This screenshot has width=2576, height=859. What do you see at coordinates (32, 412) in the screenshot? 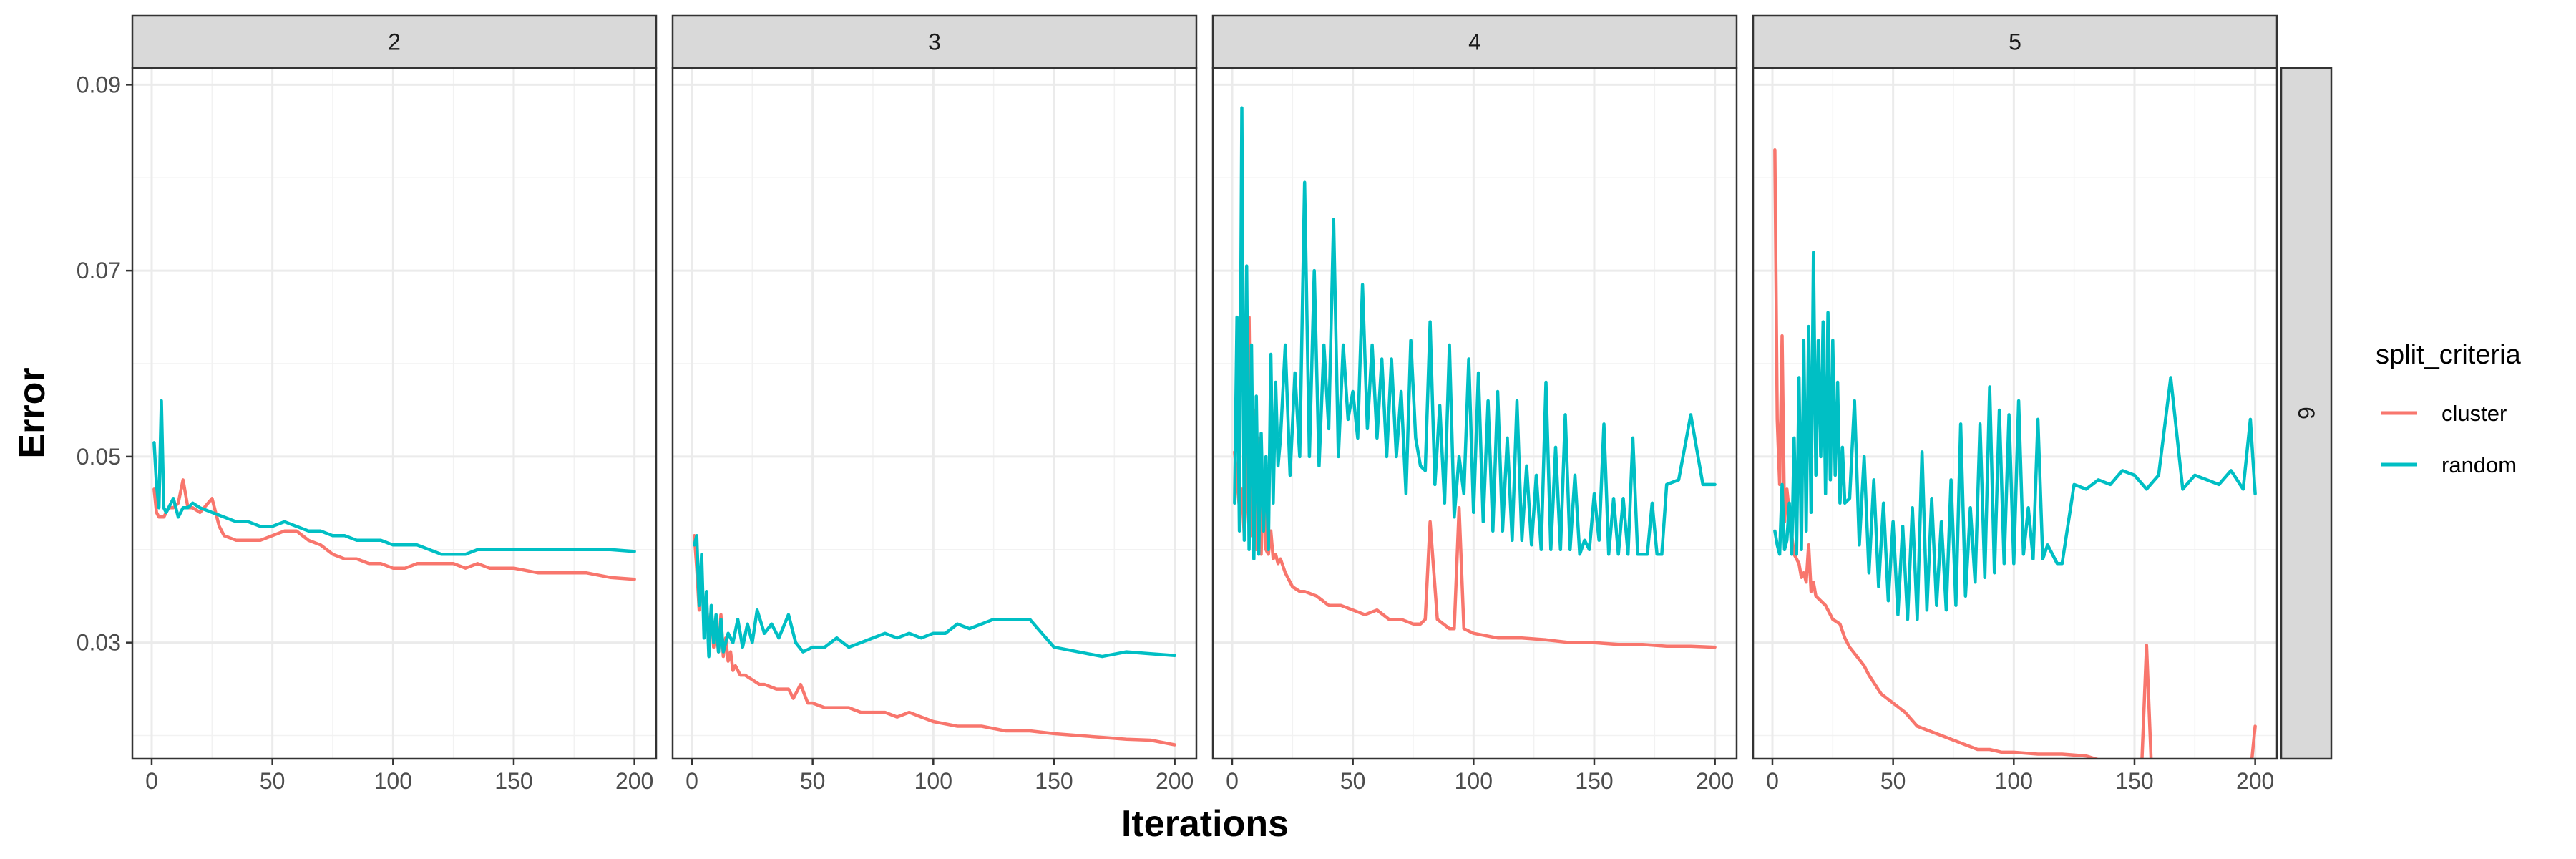
I see `y-axis-title: Error` at bounding box center [32, 412].